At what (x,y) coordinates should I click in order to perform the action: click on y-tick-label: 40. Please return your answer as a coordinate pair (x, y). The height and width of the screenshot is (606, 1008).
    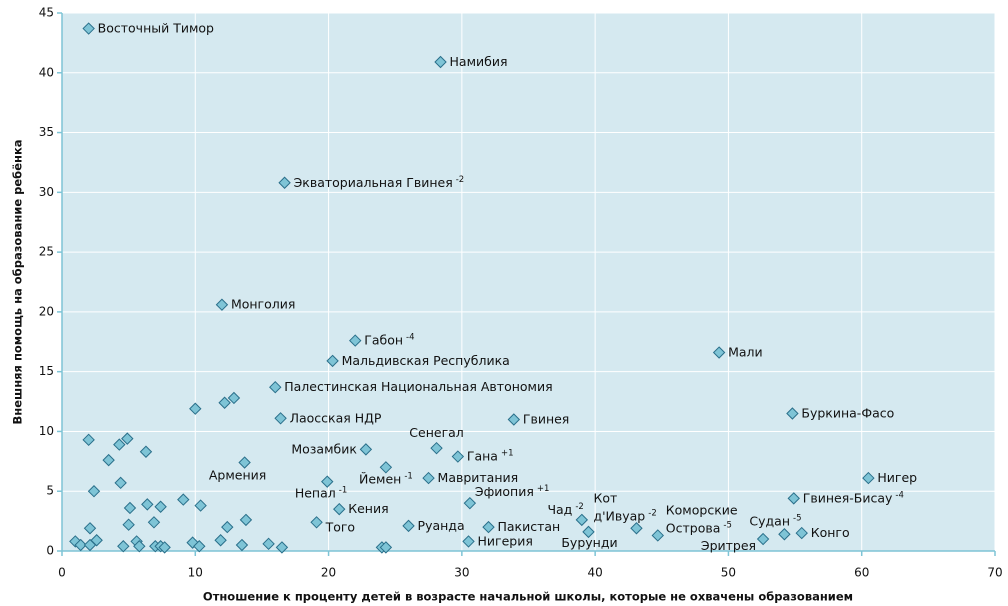
    Looking at the image, I should click on (46, 72).